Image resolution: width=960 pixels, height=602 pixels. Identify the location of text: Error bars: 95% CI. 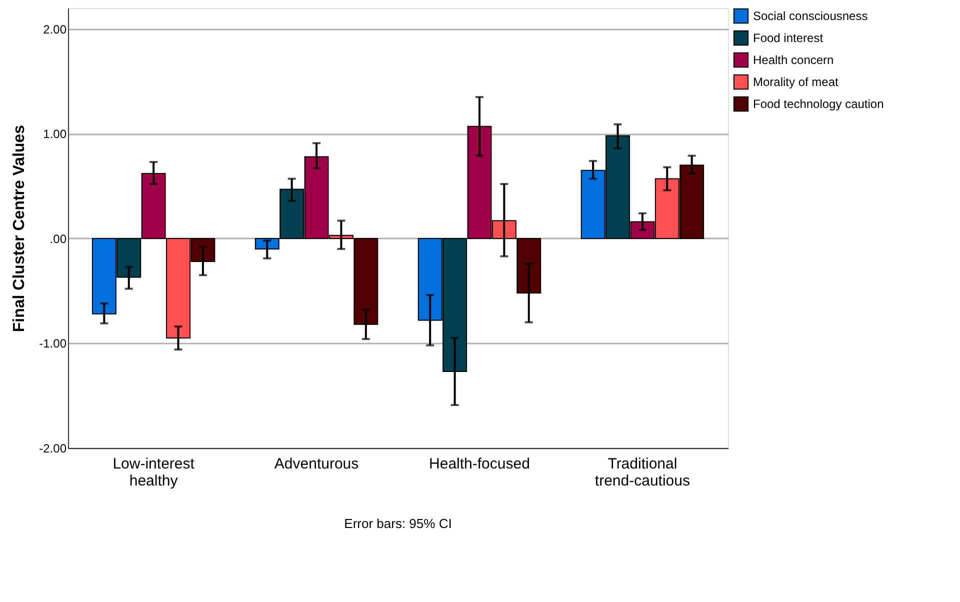
(398, 523).